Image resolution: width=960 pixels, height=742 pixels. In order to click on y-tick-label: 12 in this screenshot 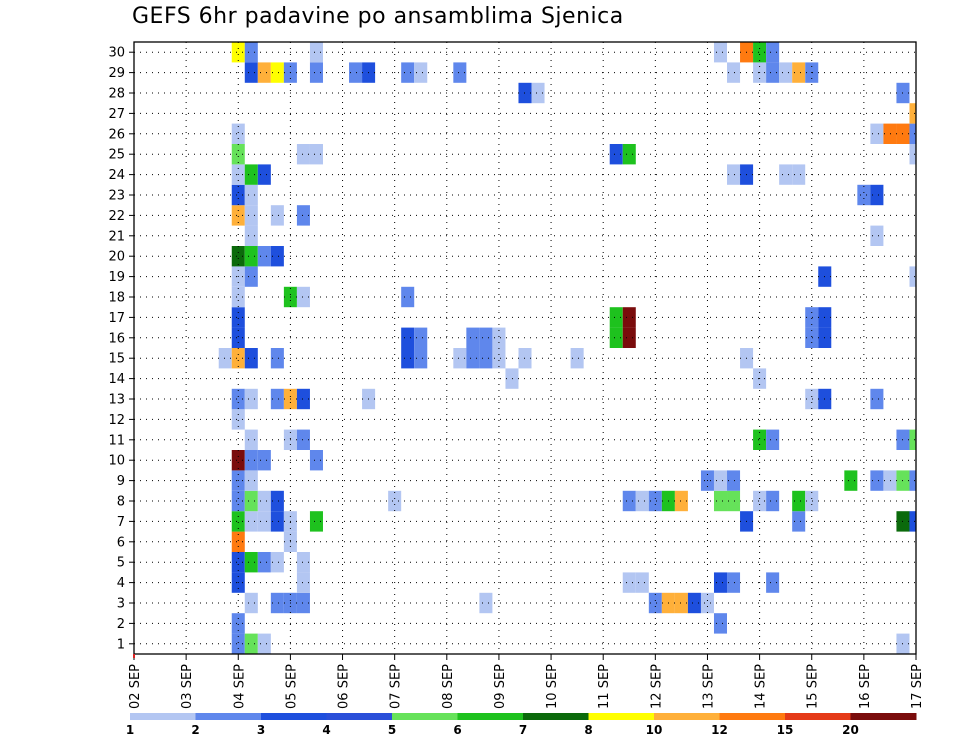, I will do `click(116, 420)`.